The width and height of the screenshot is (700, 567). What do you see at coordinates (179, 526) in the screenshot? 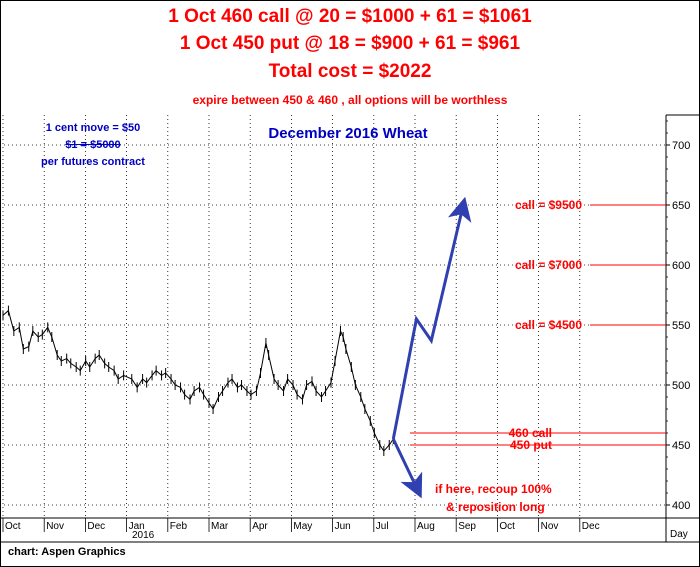
I see `x-tick-label-4: Feb` at bounding box center [179, 526].